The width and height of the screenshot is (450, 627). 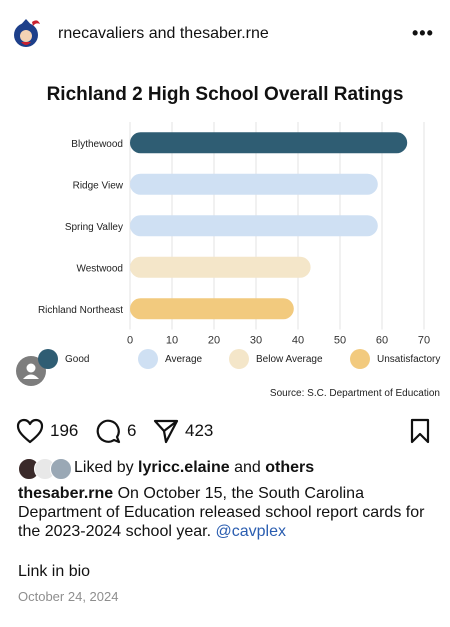 I want to click on post-header: rnecavaliers and thesaber.rne •••, so click(x=225, y=33).